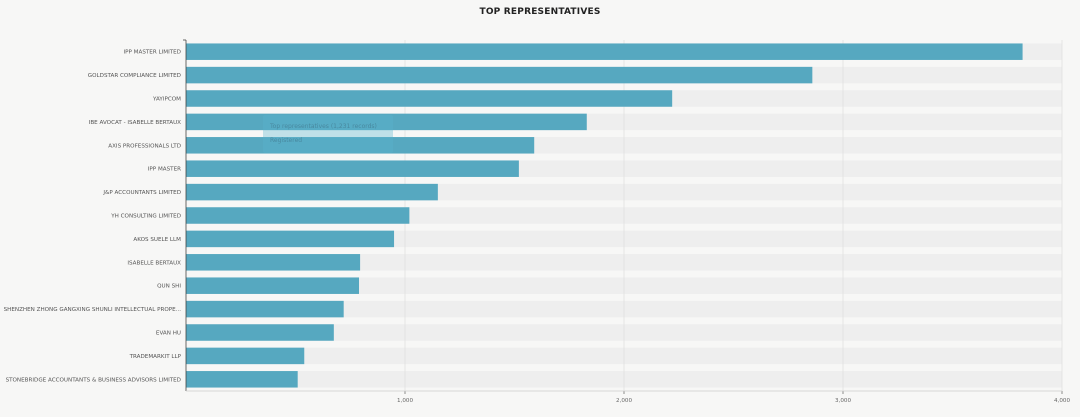 This screenshot has height=417, width=1080. Describe the element at coordinates (154, 263) in the screenshot. I see `category-label: ISABELLE BERTAUX` at that location.